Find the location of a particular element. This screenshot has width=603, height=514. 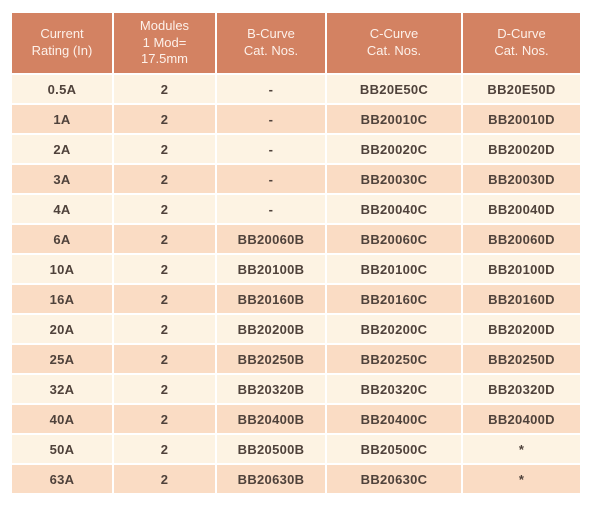

cell-b-curve-cat-no: BB20400B is located at coordinates (271, 419).